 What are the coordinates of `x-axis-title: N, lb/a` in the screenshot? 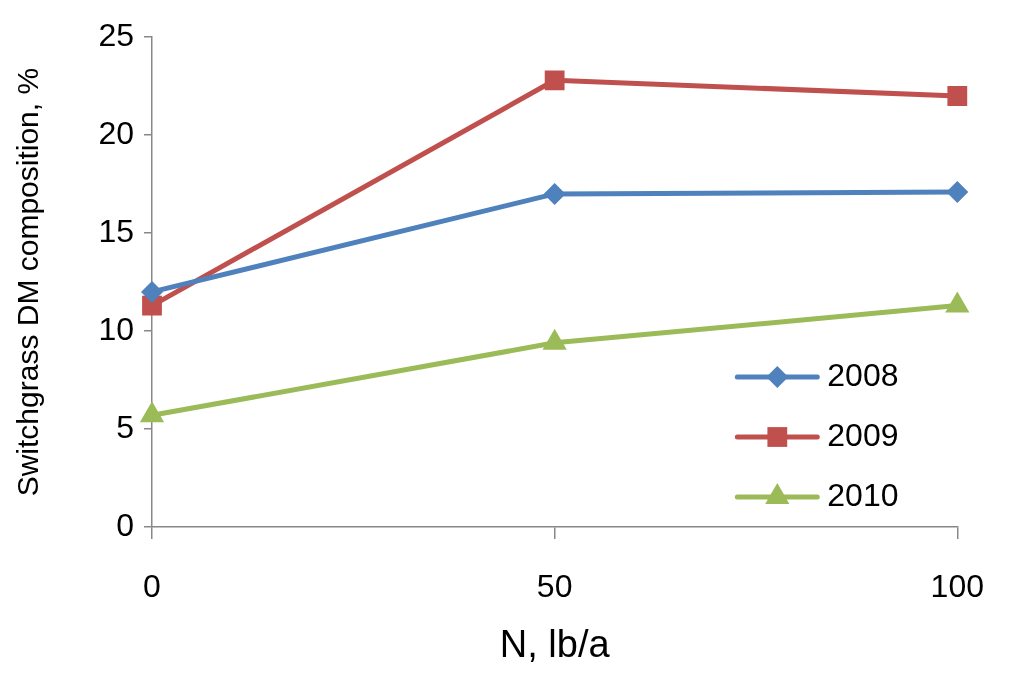 It's located at (555, 643).